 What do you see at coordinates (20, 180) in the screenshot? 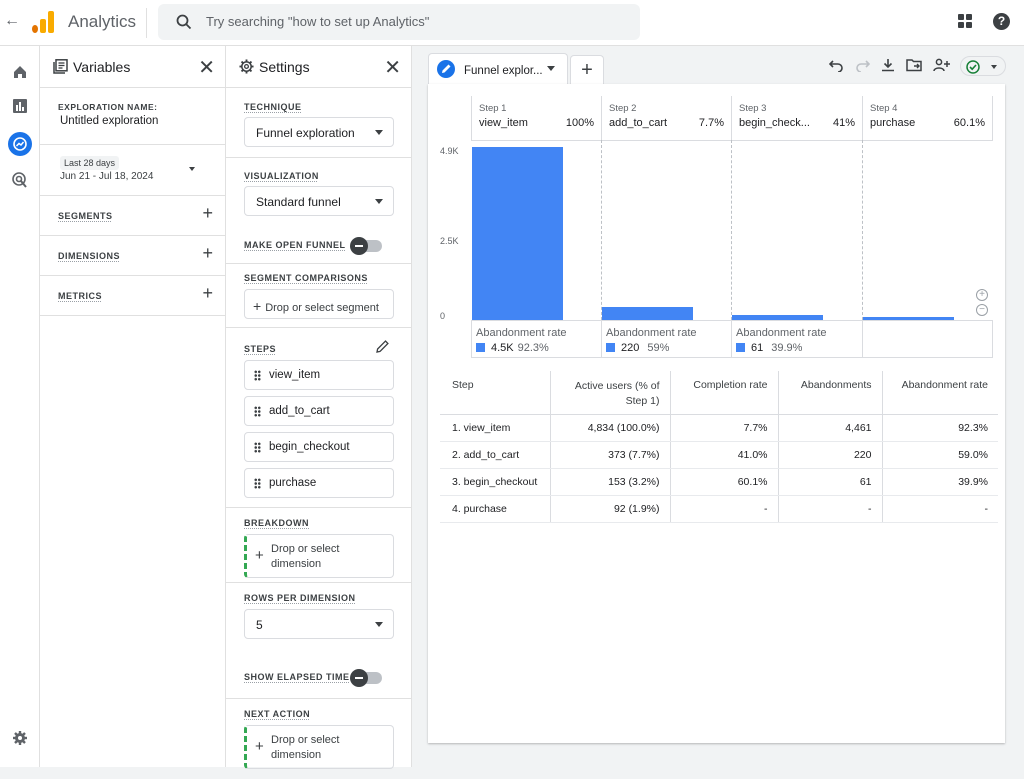
I see `advertising-icon` at bounding box center [20, 180].